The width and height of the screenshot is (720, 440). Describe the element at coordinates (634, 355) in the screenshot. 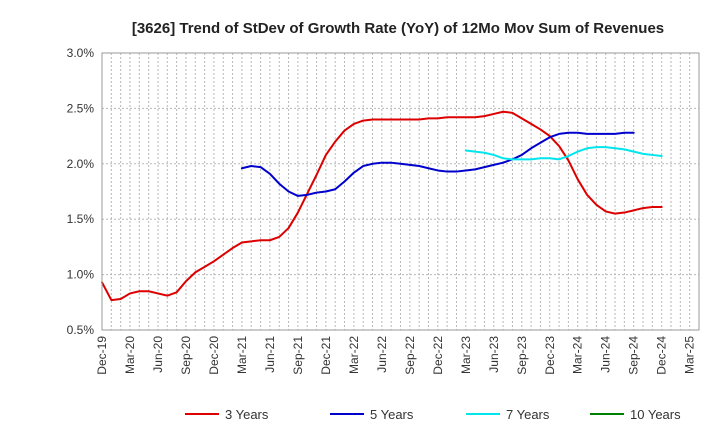

I see `x-tick-label: Sep-24` at that location.